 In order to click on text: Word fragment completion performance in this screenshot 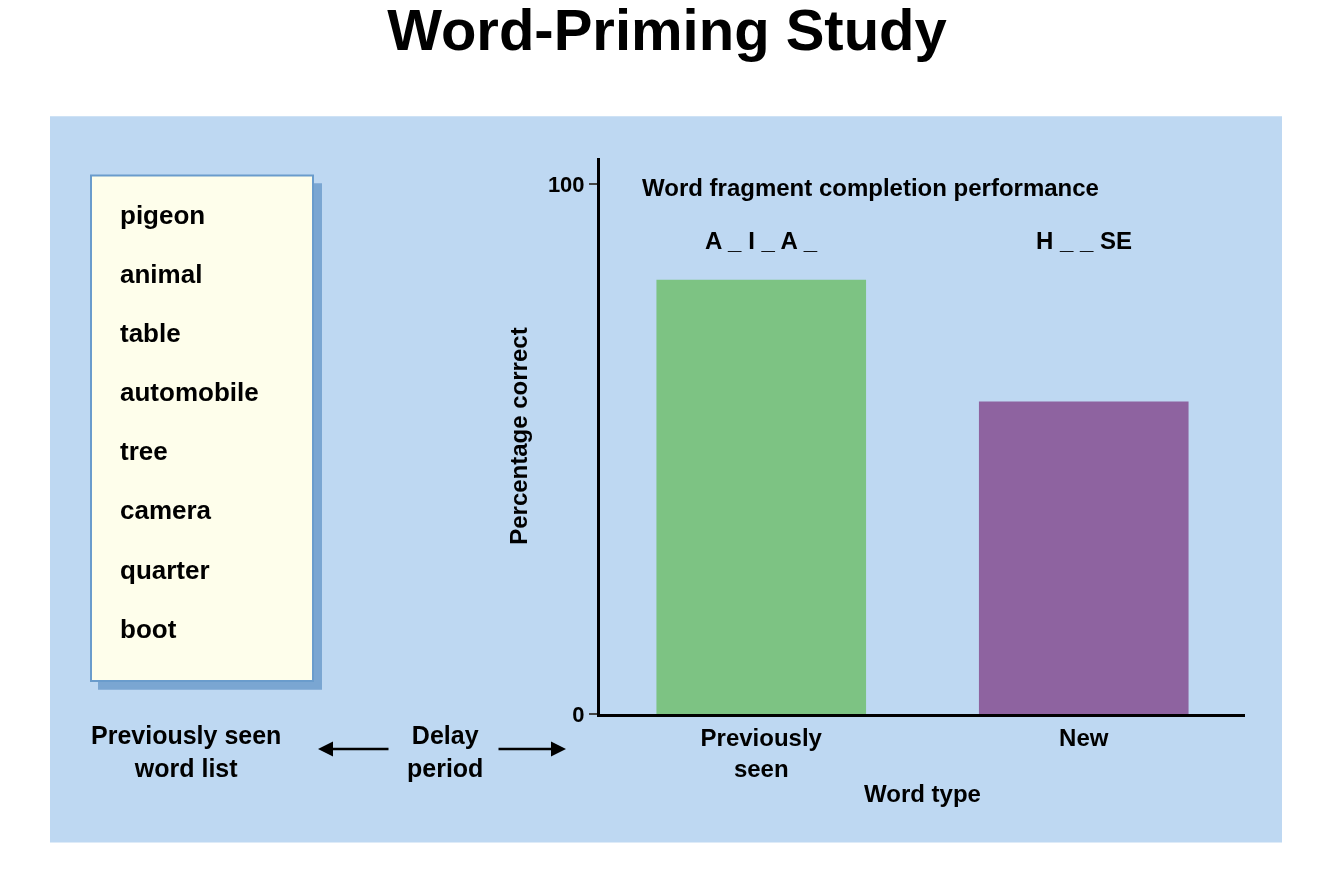, I will do `click(870, 187)`.